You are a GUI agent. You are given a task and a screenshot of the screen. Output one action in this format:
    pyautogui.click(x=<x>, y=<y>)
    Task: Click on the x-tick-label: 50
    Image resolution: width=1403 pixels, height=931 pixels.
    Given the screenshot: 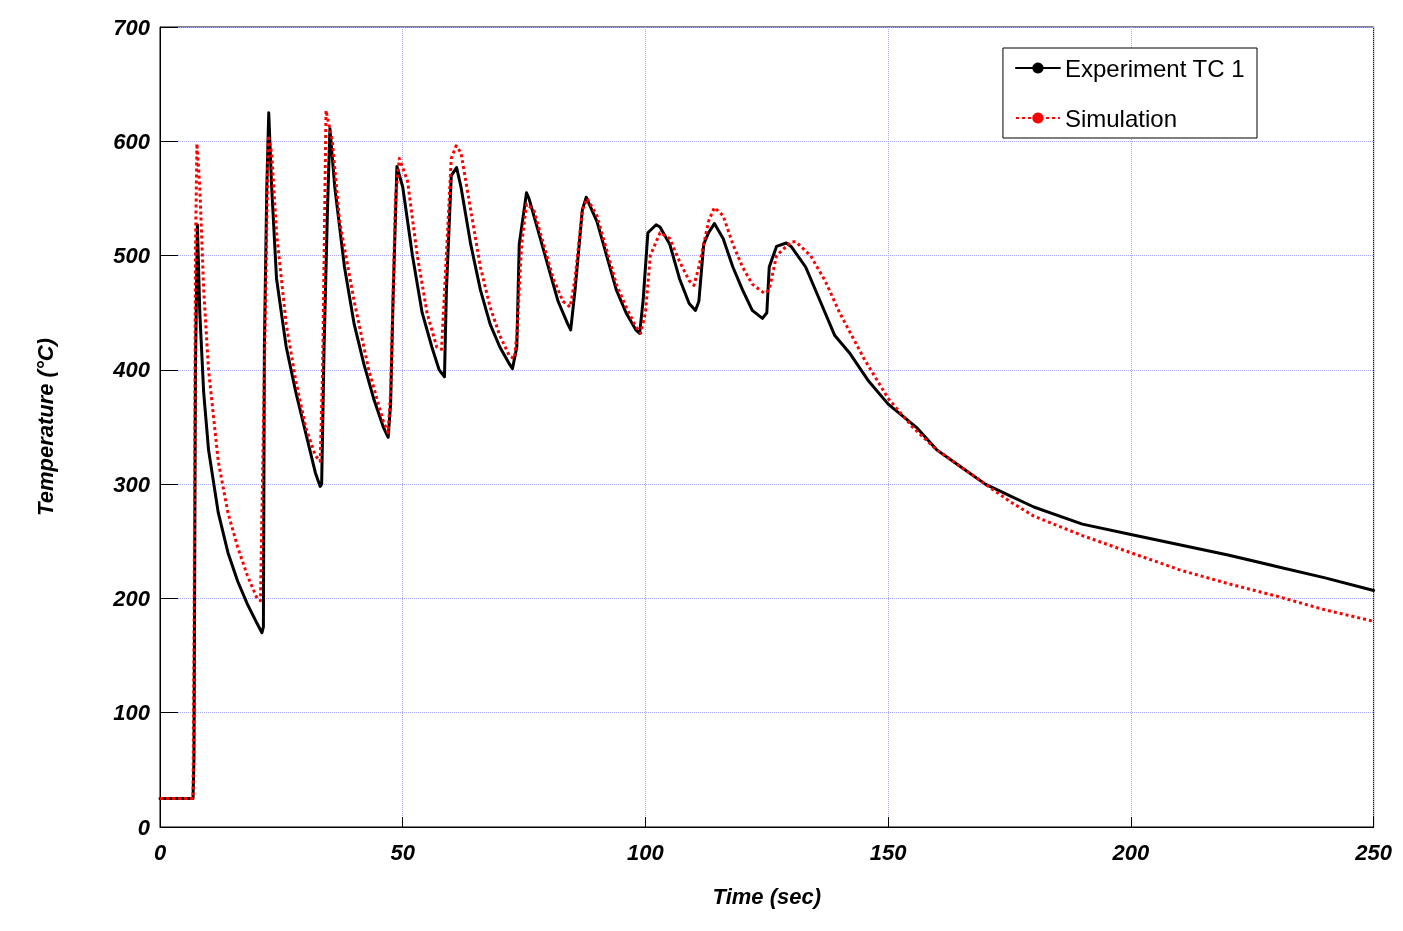 What is the action you would take?
    pyautogui.click(x=403, y=852)
    